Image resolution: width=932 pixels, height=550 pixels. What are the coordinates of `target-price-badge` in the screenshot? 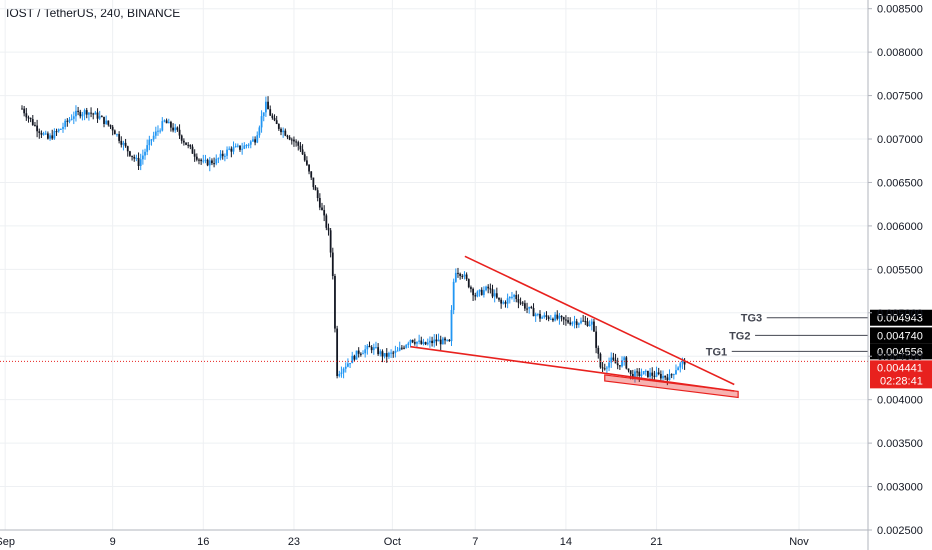 It's located at (901, 335).